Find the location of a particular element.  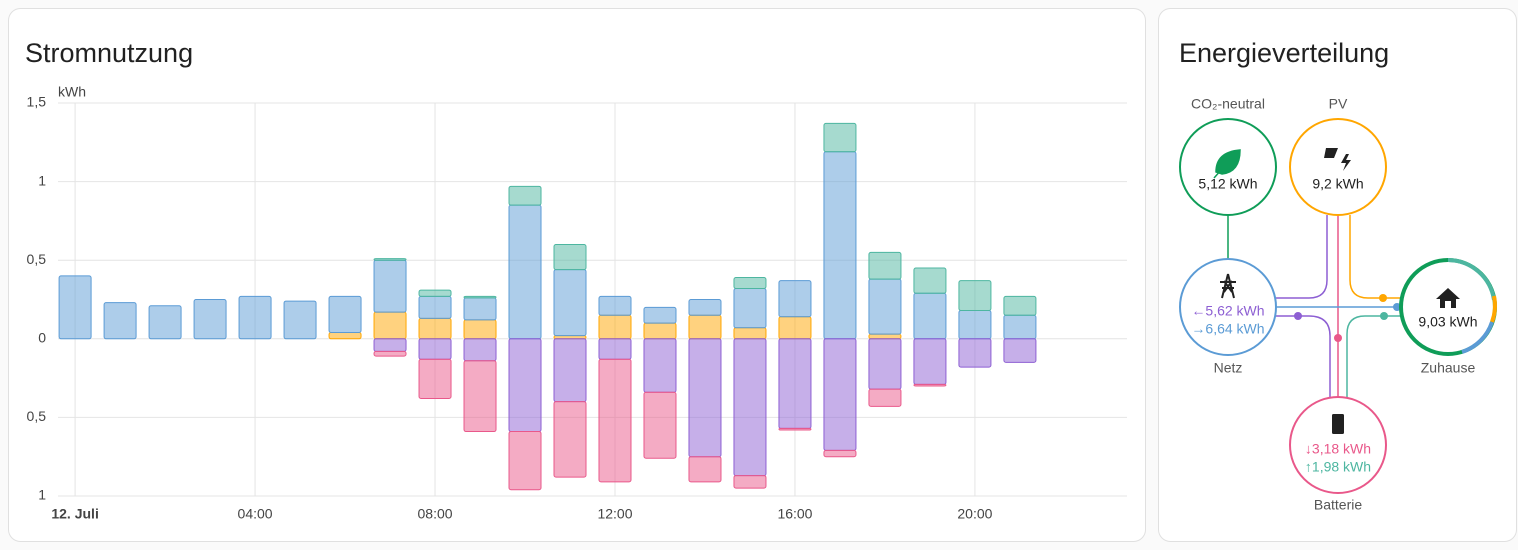

battery-in: ↓3,18 kWh is located at coordinates (1338, 449).